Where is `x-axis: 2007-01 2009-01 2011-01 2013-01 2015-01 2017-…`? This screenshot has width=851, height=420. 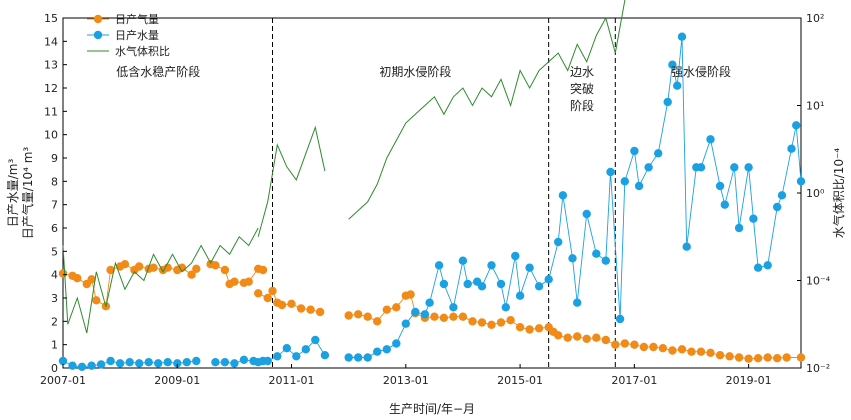
x-axis: 2007-01 2009-01 2011-01 2013-01 2015-01 2017-… is located at coordinates (406, 375).